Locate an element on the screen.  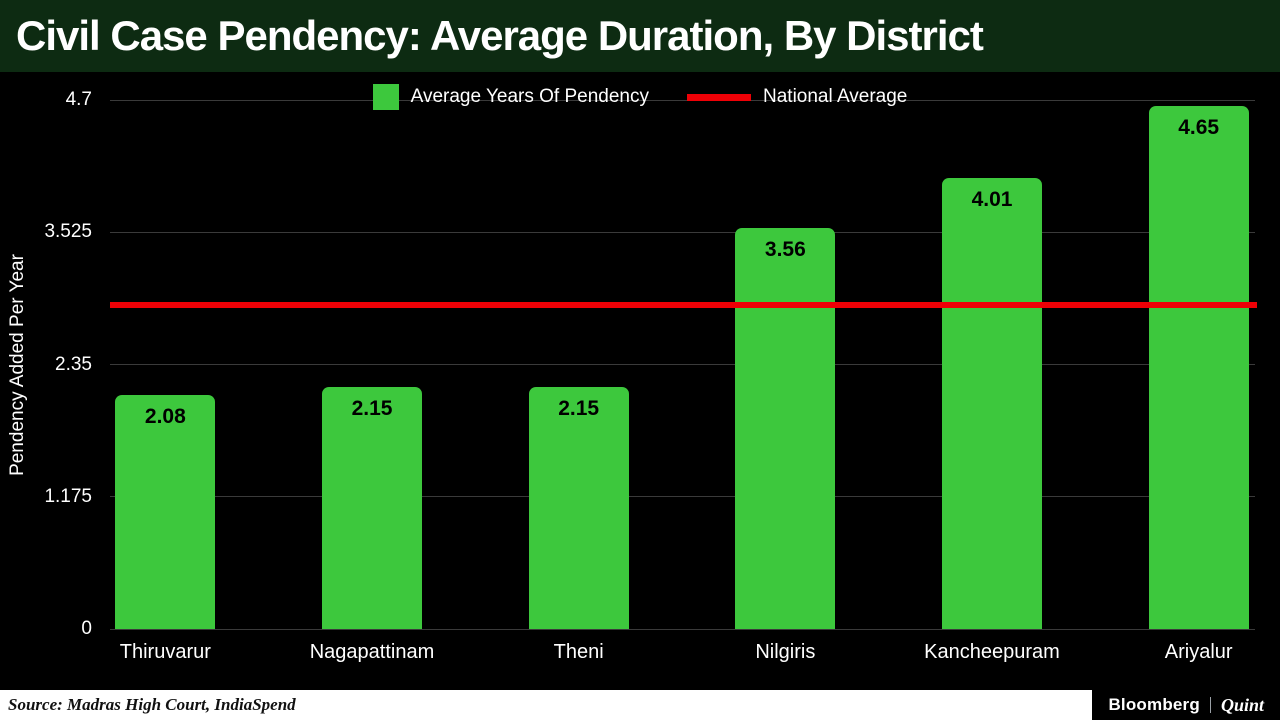
line-legend-swatch-icon is located at coordinates (719, 97).